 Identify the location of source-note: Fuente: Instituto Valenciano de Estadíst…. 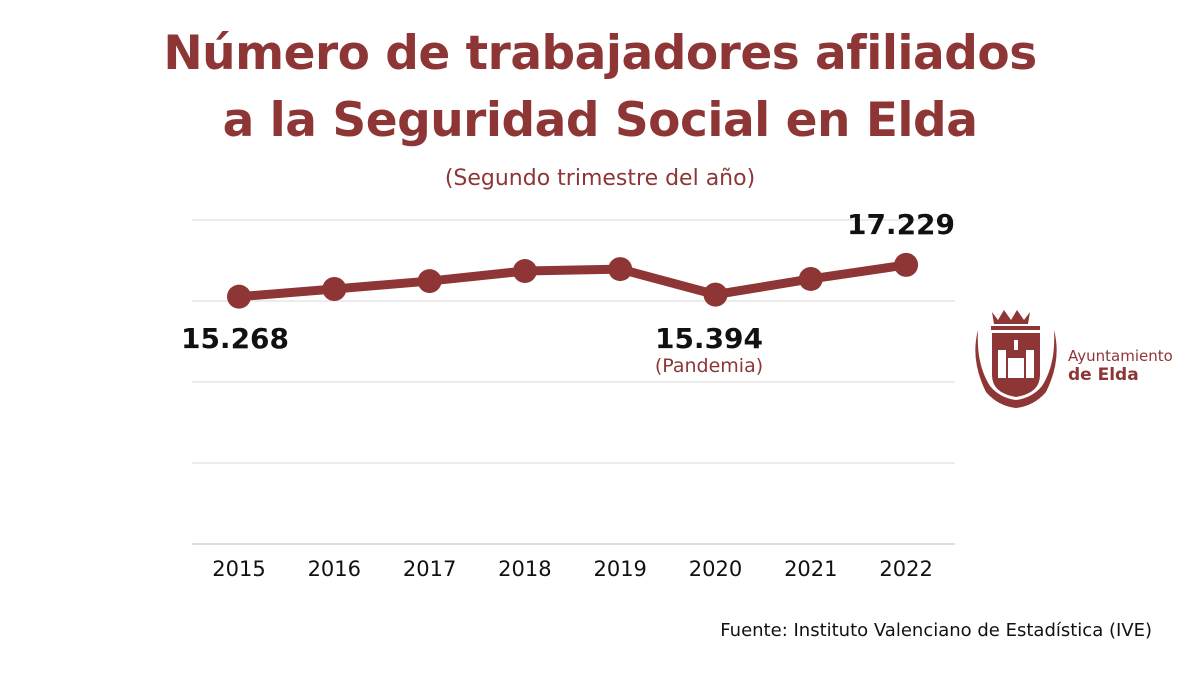
(936, 630).